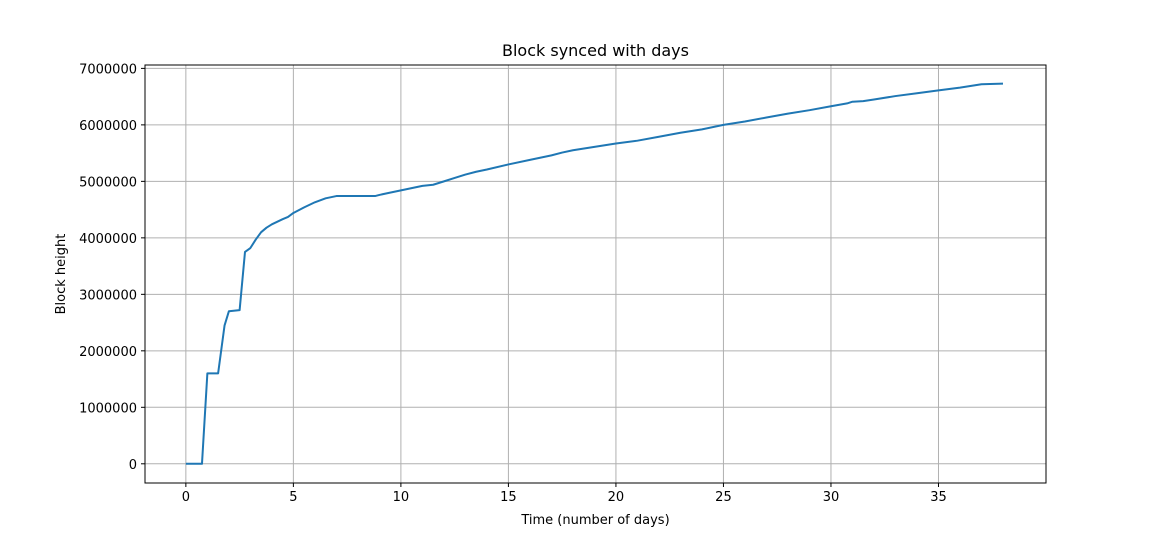  I want to click on chart-title: Block synced with days, so click(595, 50).